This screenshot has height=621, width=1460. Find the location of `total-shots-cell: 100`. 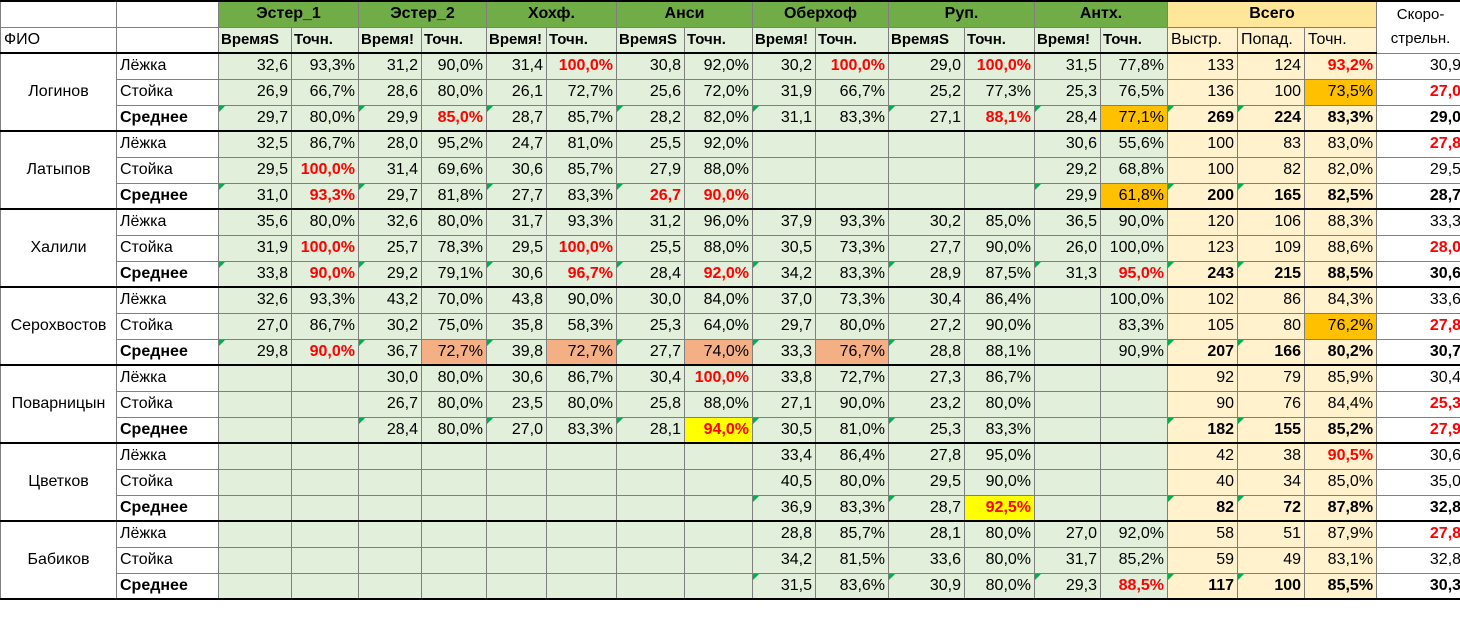

total-shots-cell: 100 is located at coordinates (1203, 170).